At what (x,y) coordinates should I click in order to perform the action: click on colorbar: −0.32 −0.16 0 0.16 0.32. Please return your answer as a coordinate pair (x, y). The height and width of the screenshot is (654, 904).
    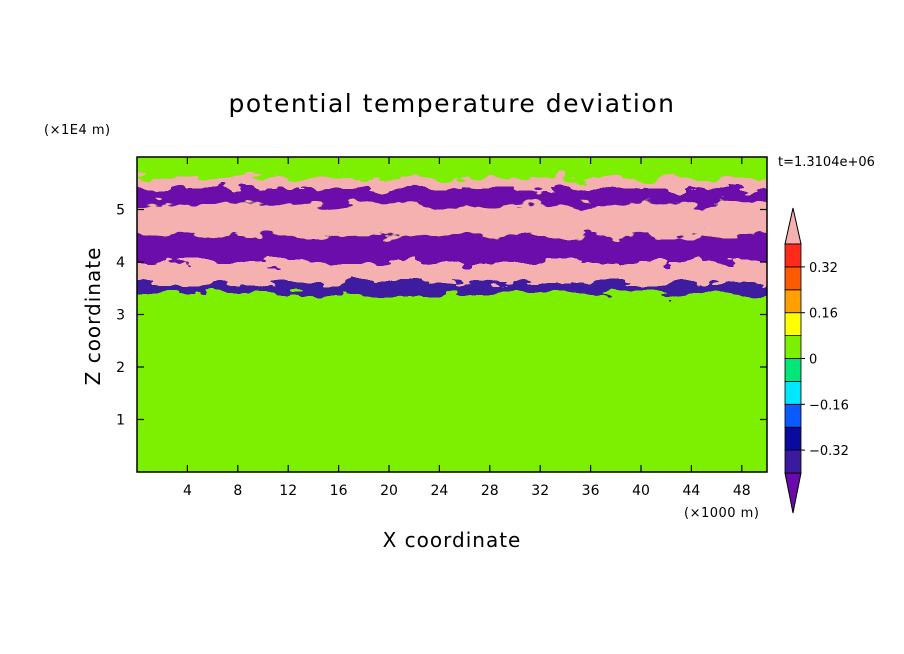
    Looking at the image, I should click on (816, 360).